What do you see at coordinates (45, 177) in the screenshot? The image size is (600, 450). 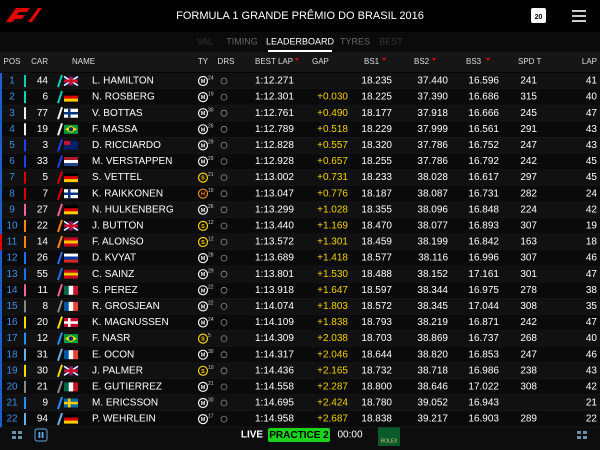 I see `car-number: 5` at bounding box center [45, 177].